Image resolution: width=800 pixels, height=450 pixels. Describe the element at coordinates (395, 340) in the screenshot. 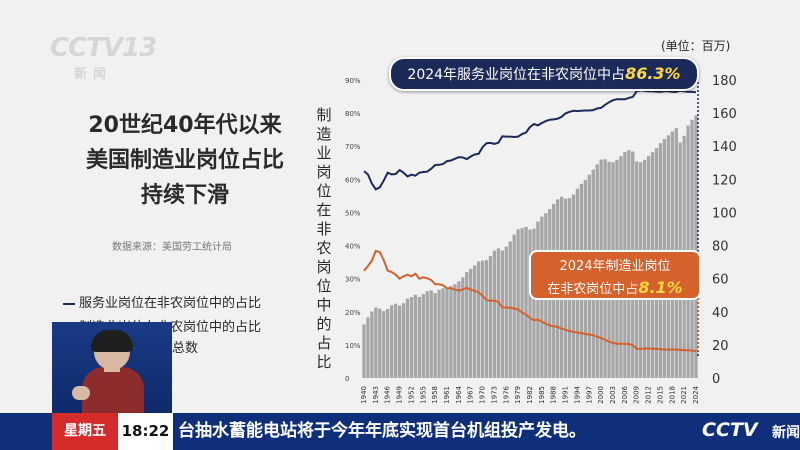

I see `bar-1948` at that location.